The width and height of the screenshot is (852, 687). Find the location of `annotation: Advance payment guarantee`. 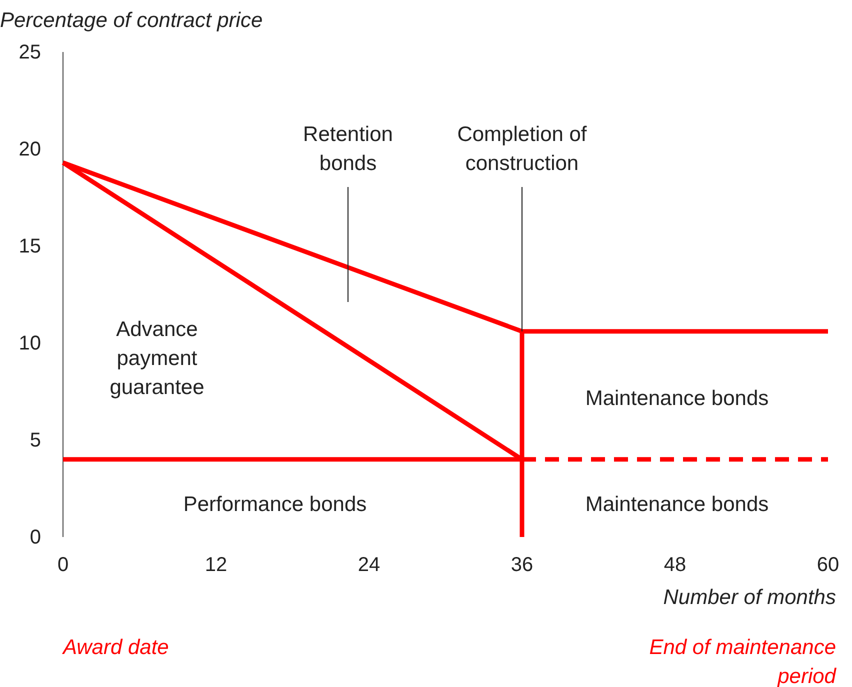

annotation: Advance payment guarantee is located at coordinates (157, 358).